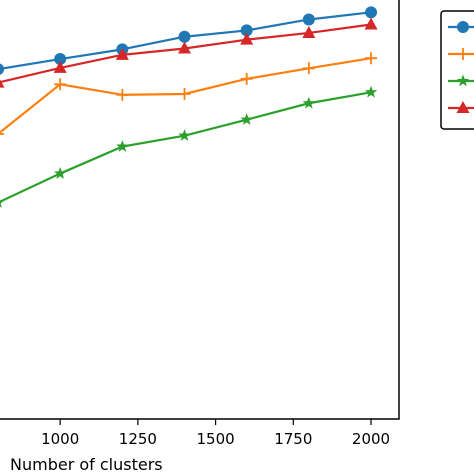 Image resolution: width=474 pixels, height=474 pixels. What do you see at coordinates (371, 439) in the screenshot?
I see `x-tick-label: 2000` at bounding box center [371, 439].